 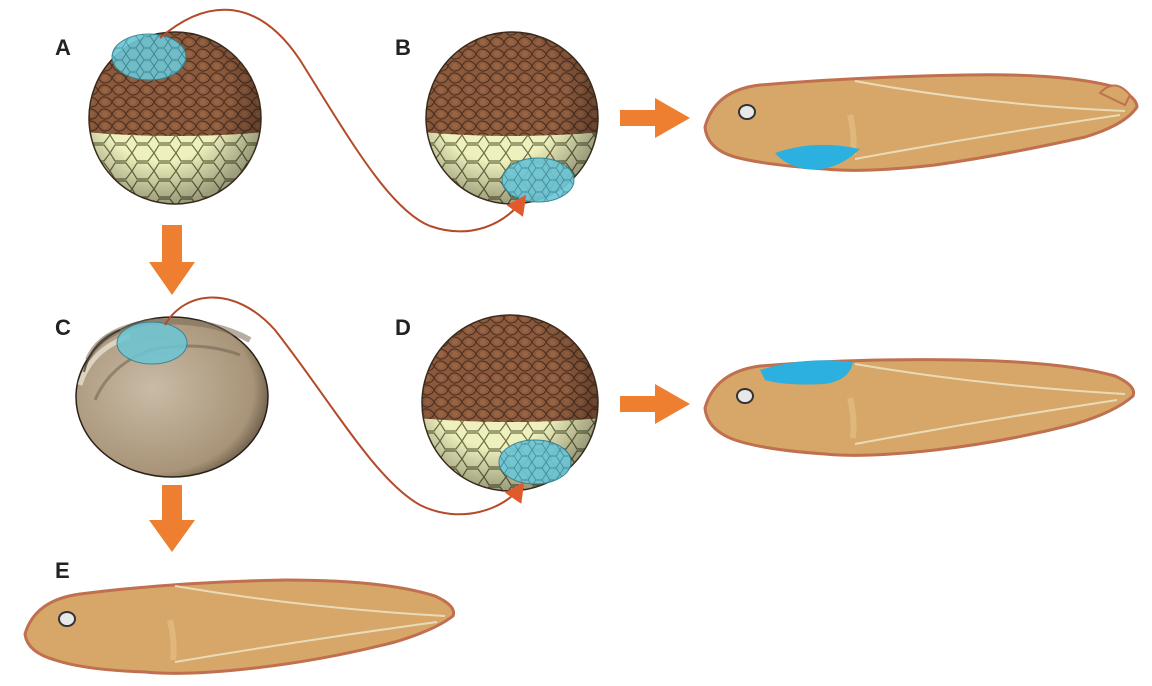 What do you see at coordinates (538, 180) in the screenshot?
I see `tissue-patch-graft-b` at bounding box center [538, 180].